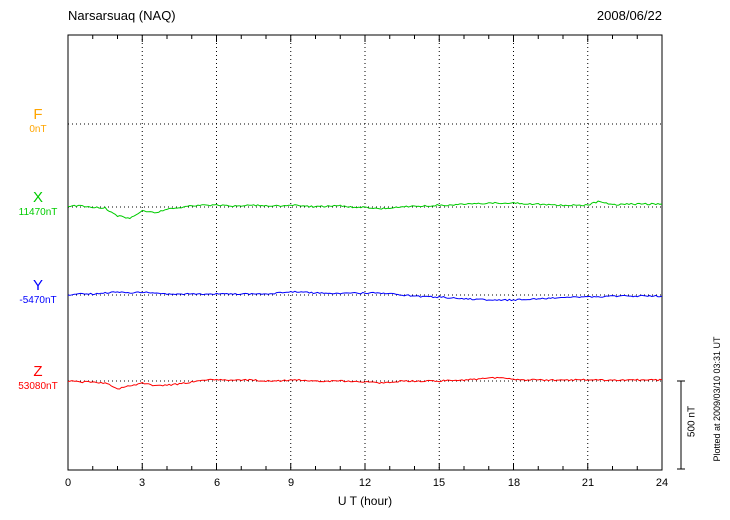  I want to click on page-title: Narsarsuaq (NAQ), so click(122, 15).